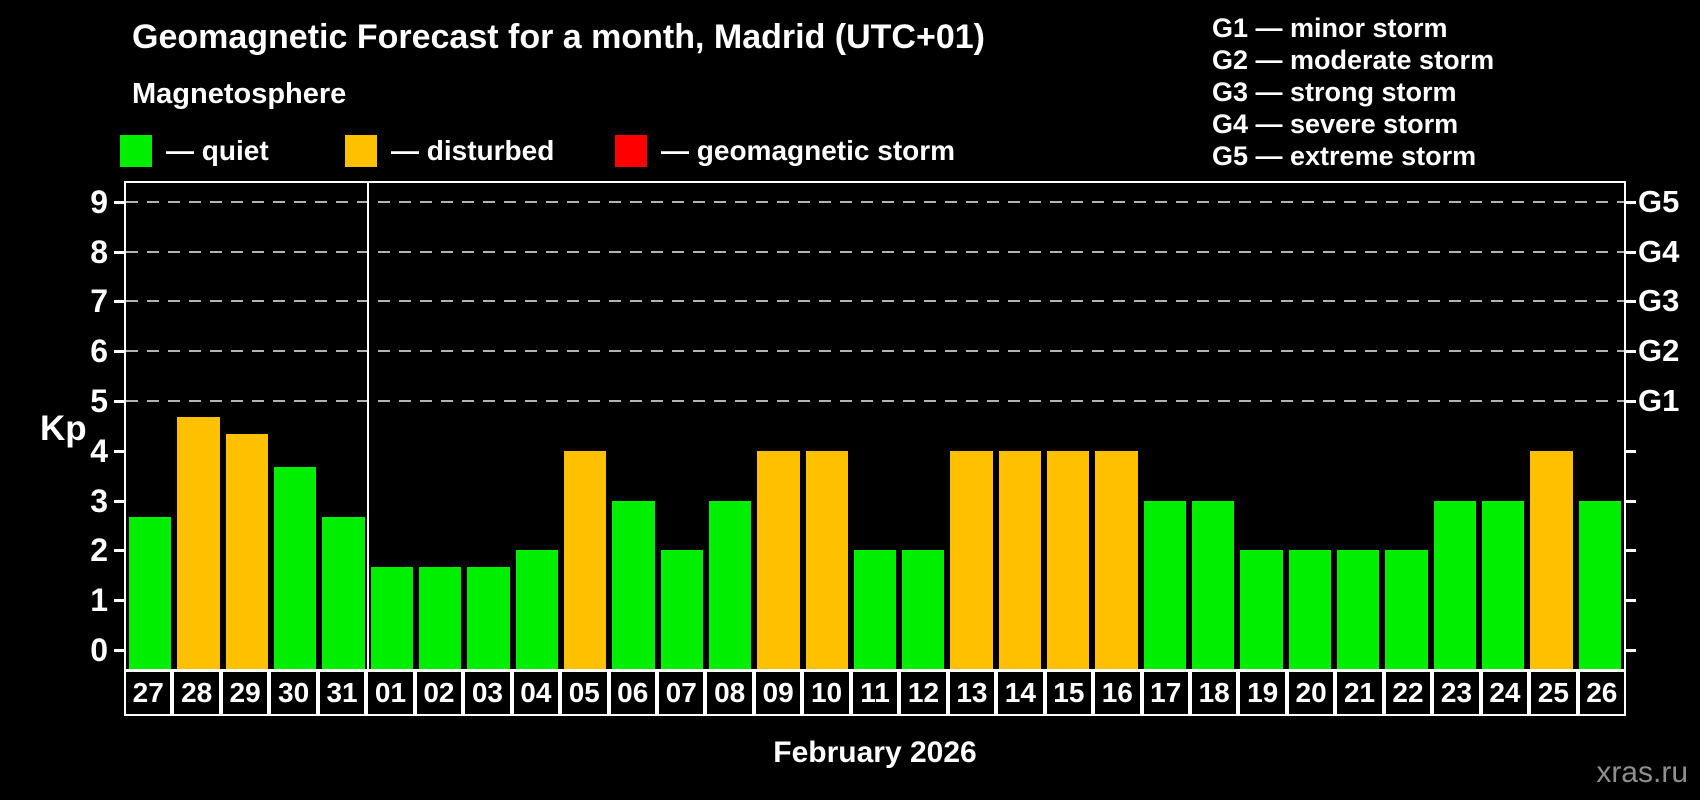 This screenshot has width=1700, height=800. Describe the element at coordinates (631, 151) in the screenshot. I see `storm-color-swatch` at that location.